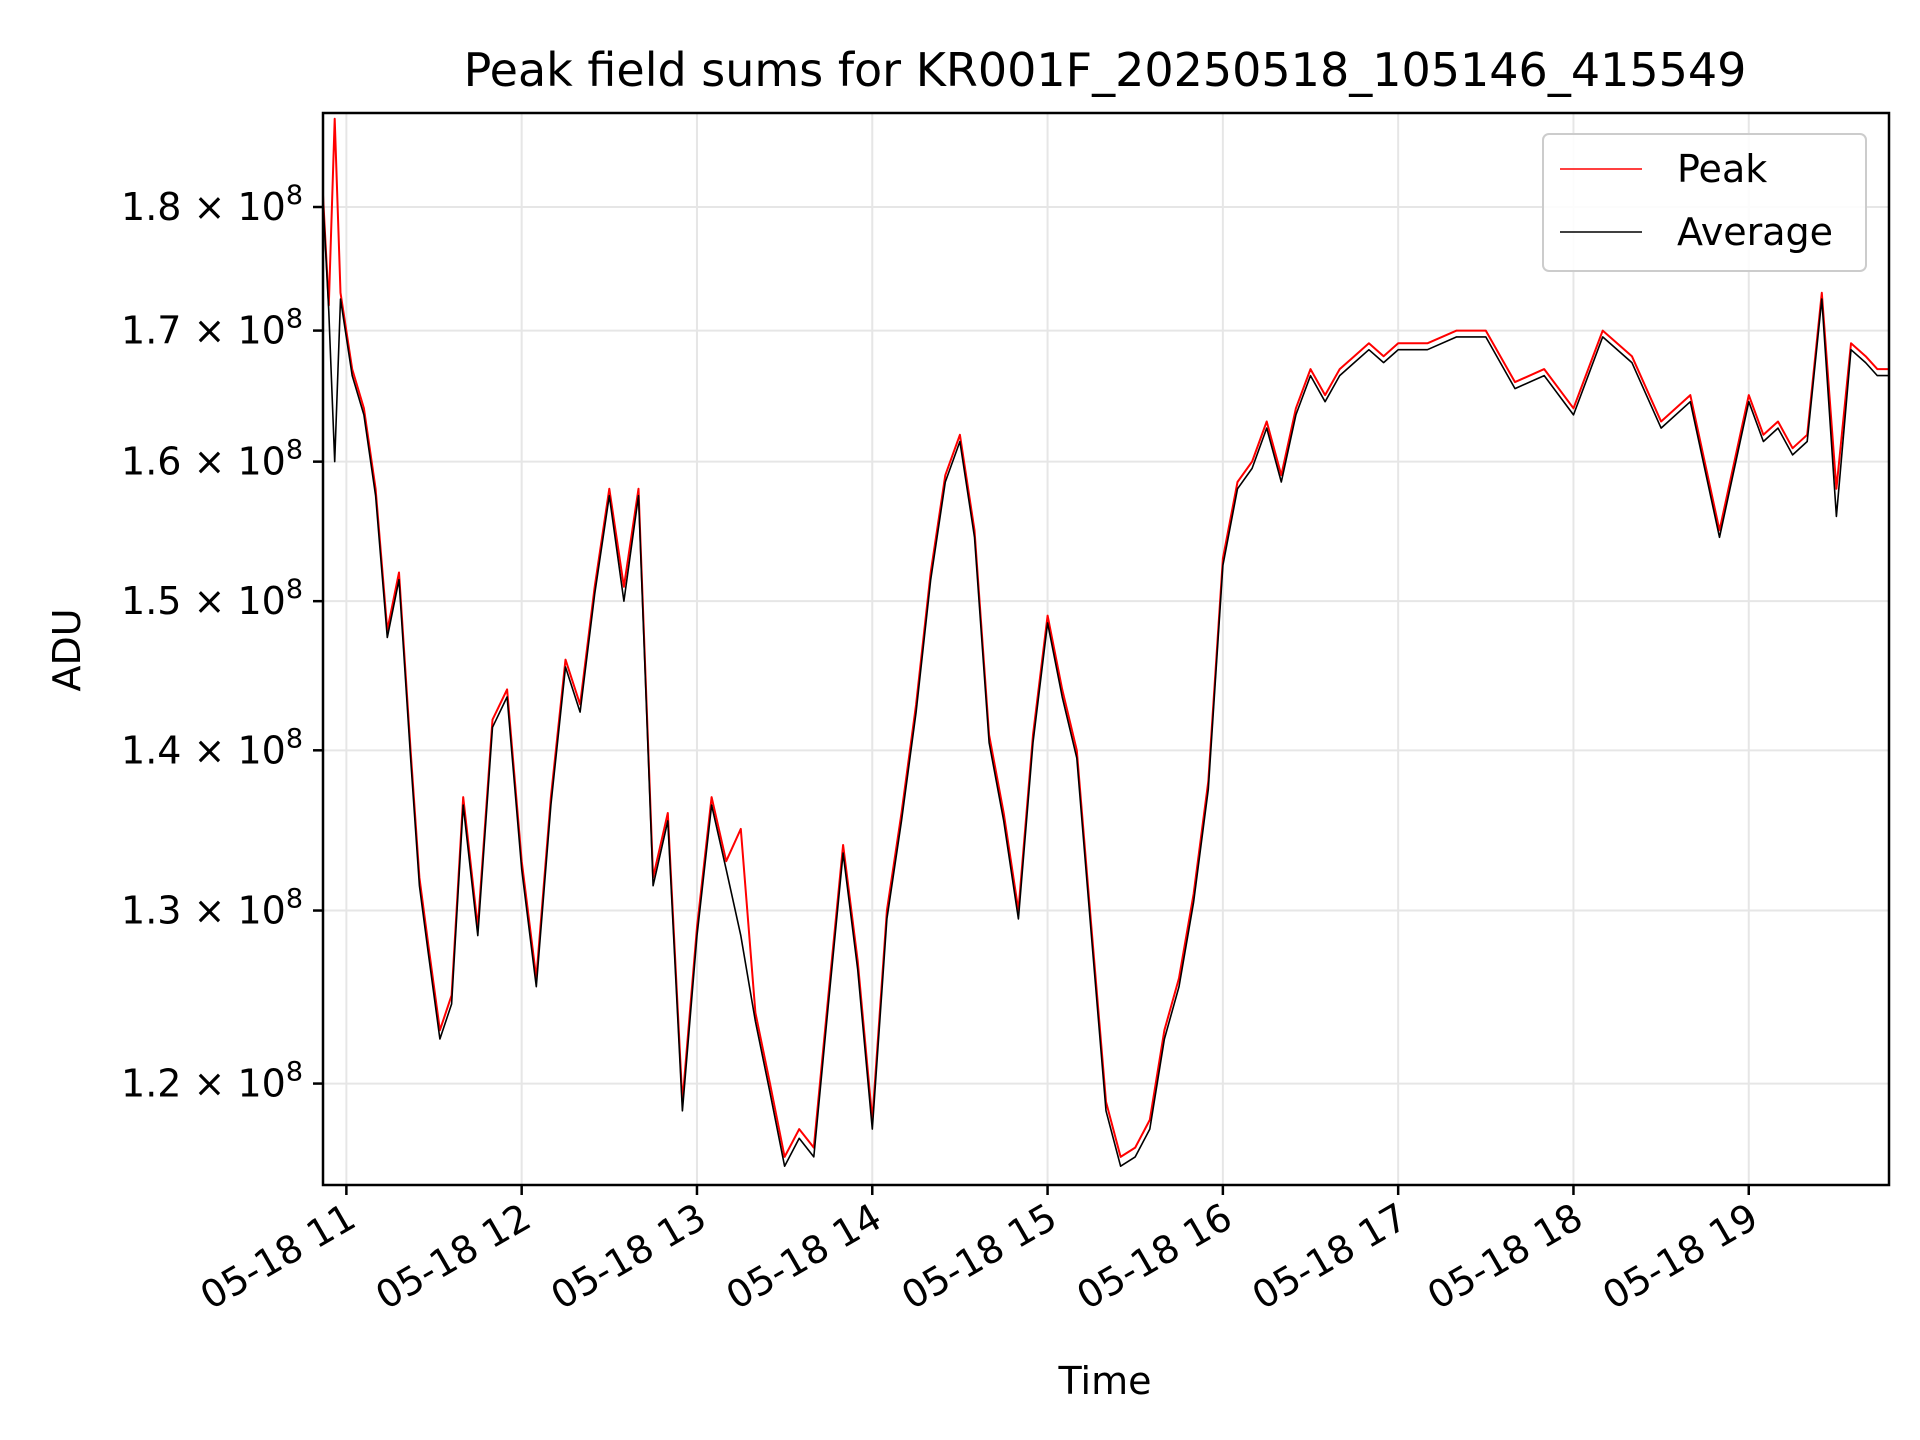 The height and width of the screenshot is (1440, 1920). What do you see at coordinates (212, 328) in the screenshot?
I see `y-tick-label: 1.7 × 108` at bounding box center [212, 328].